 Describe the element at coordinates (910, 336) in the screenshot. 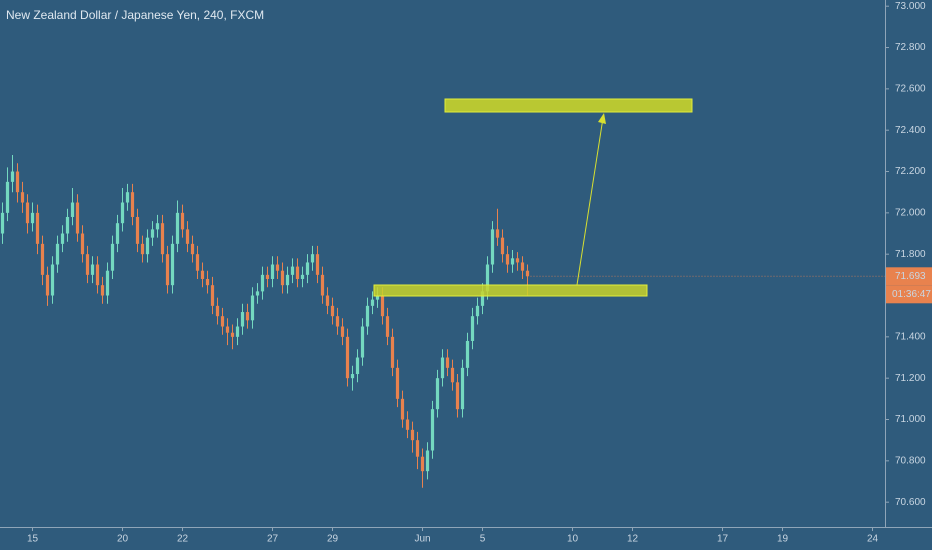

I see `y-tick-label: 71.400` at that location.